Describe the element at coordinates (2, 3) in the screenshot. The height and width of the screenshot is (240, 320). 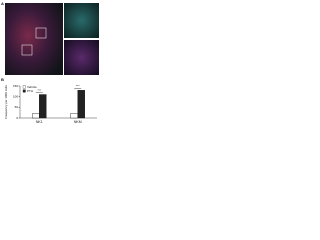
I see `panel-label: A` at that location.